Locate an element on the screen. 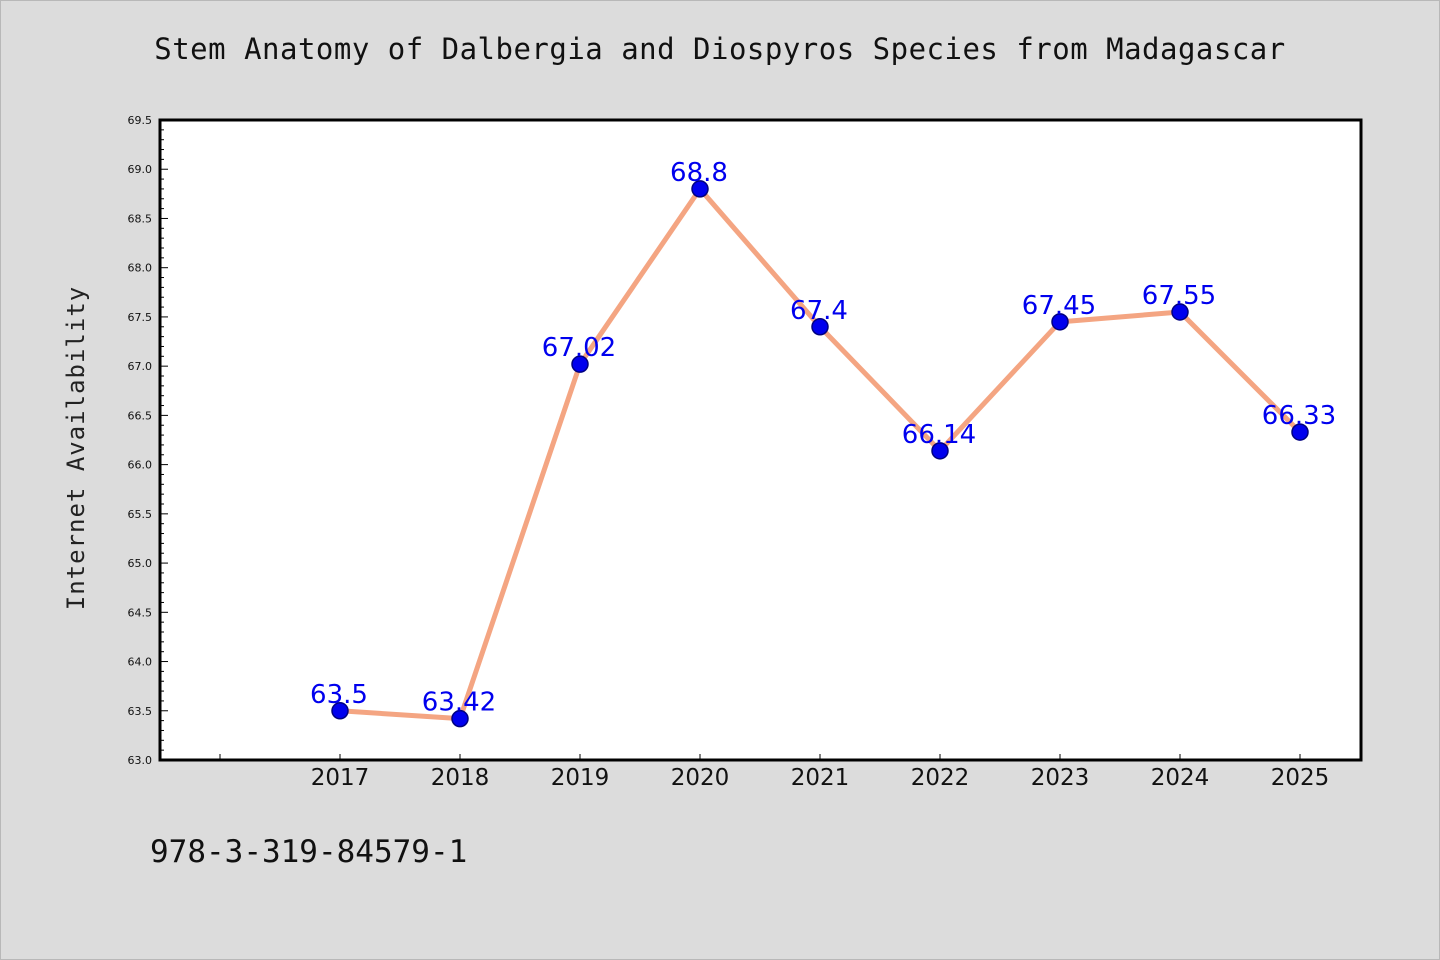  y-tick-label: 68.5 is located at coordinates (140, 218).